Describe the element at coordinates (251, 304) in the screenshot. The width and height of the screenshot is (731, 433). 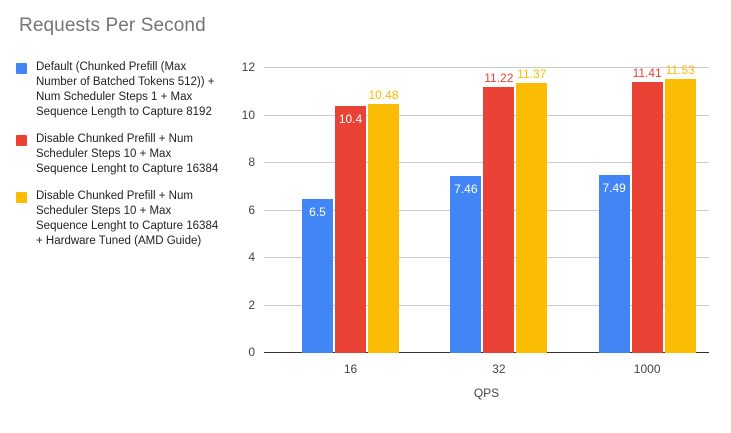
I see `y-axis-tick-label: 2` at that location.